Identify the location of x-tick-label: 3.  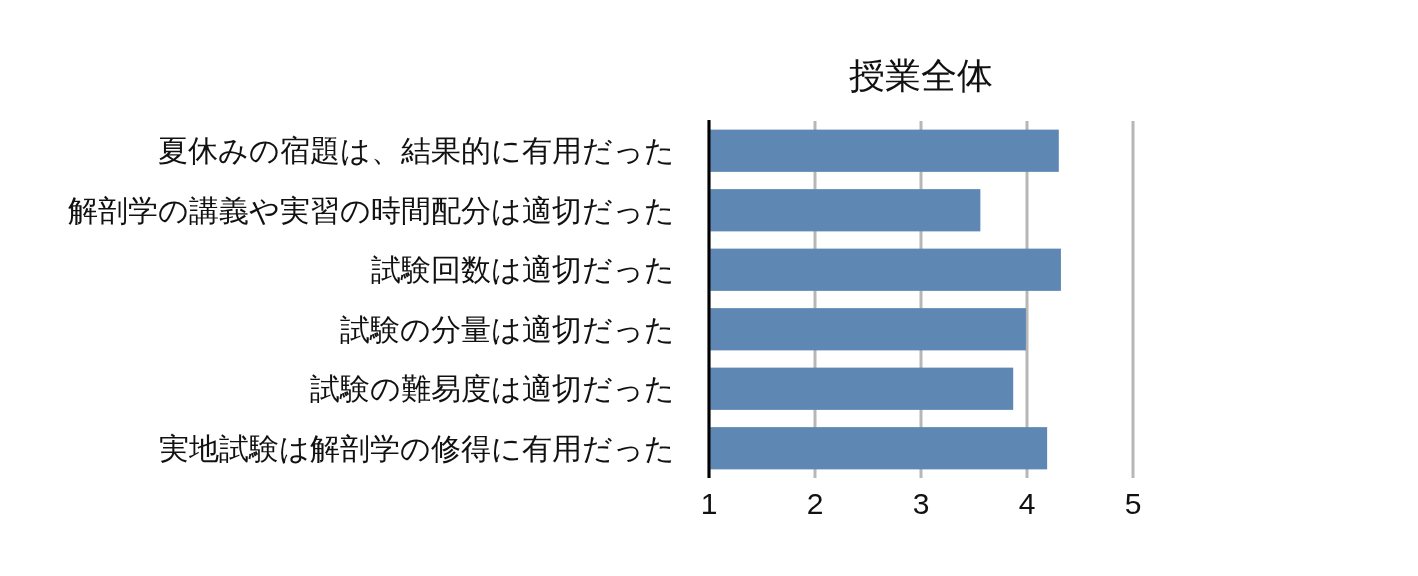
(921, 503).